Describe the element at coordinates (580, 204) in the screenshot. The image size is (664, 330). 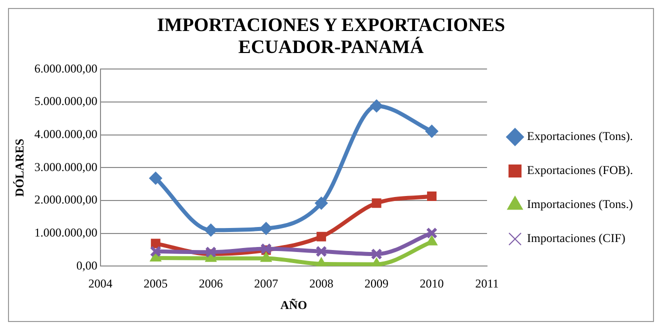
I see `legend-label: Importaciones (Tons.)` at that location.